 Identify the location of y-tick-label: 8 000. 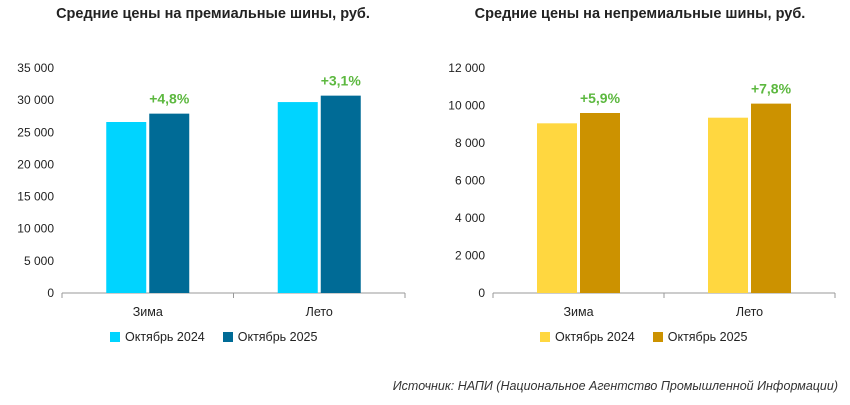
(470, 143).